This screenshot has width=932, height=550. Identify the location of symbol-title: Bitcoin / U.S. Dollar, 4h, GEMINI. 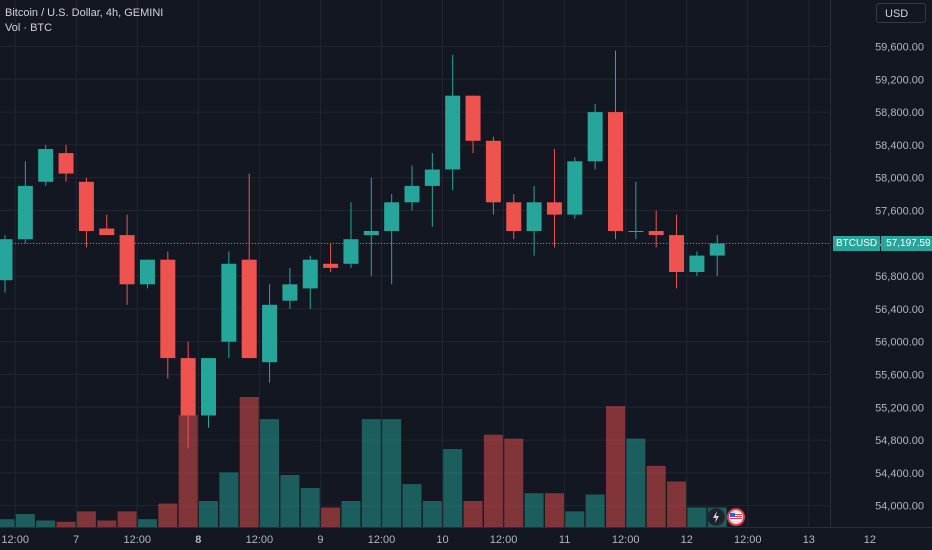
(84, 13).